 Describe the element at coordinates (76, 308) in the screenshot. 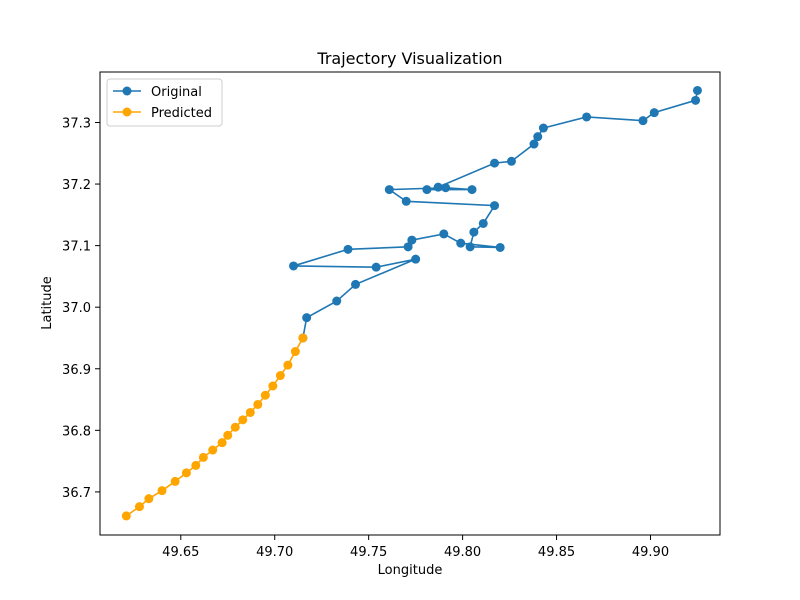

I see `y-tick-label: 37.0` at that location.